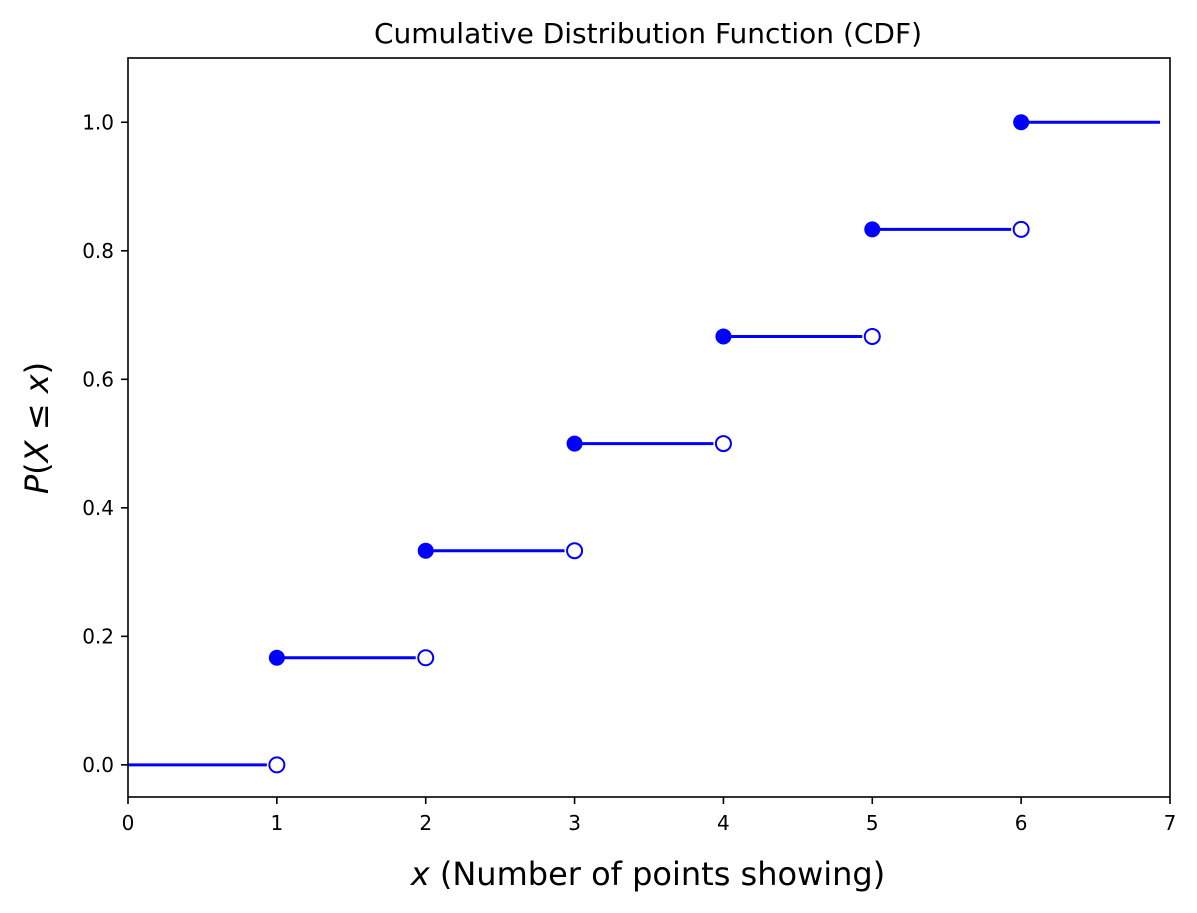 This screenshot has width=1197, height=913. What do you see at coordinates (1021, 823) in the screenshot?
I see `x-tick-label: 6` at bounding box center [1021, 823].